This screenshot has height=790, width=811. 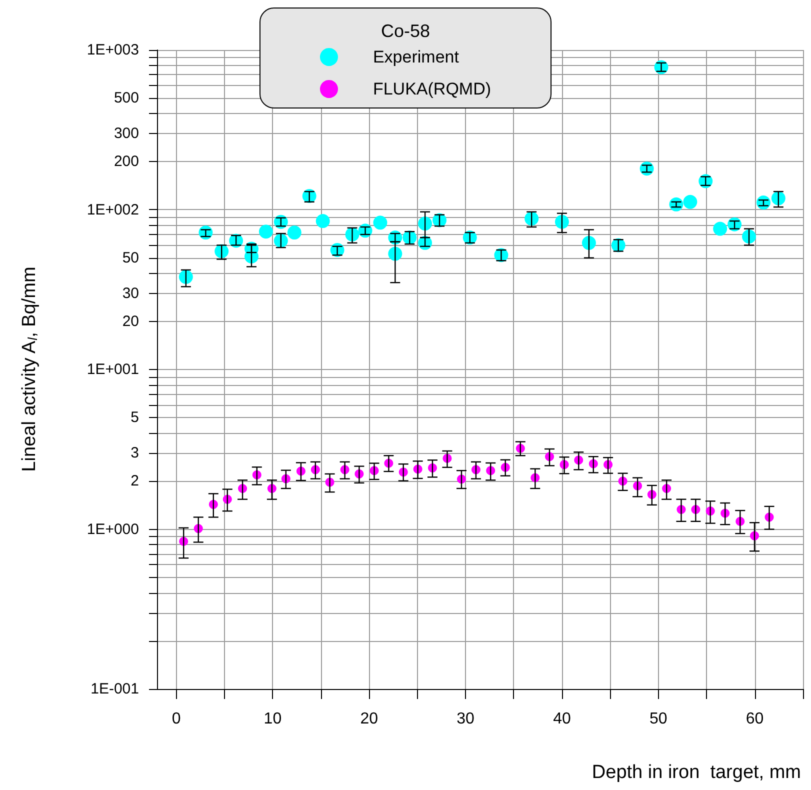 What do you see at coordinates (112, 529) in the screenshot?
I see `y-tick-label: 1E+000` at bounding box center [112, 529].